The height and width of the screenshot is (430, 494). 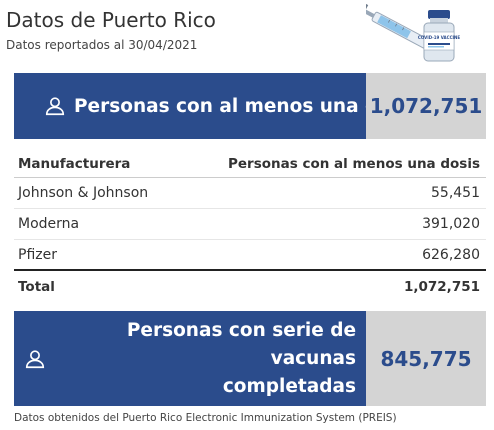 What do you see at coordinates (451, 224) in the screenshot?
I see `dose-count: 391,020` at bounding box center [451, 224].